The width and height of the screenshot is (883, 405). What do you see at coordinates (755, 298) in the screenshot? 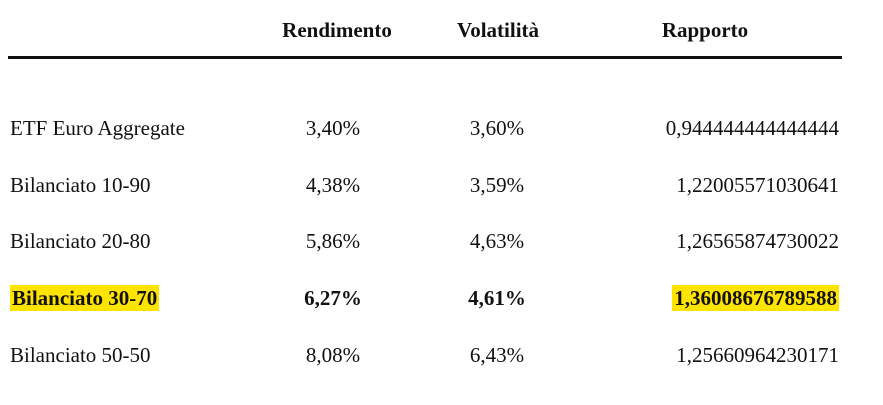
I see `table-cell: 1,36008676789588` at bounding box center [755, 298].